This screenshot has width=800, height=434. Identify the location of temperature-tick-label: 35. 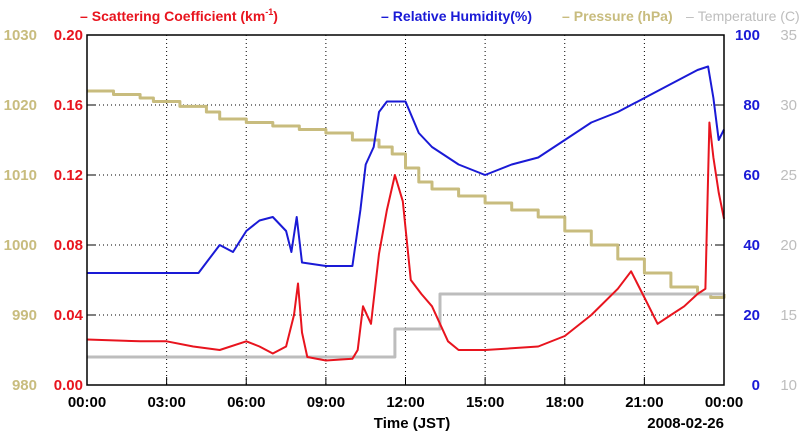
(788, 35).